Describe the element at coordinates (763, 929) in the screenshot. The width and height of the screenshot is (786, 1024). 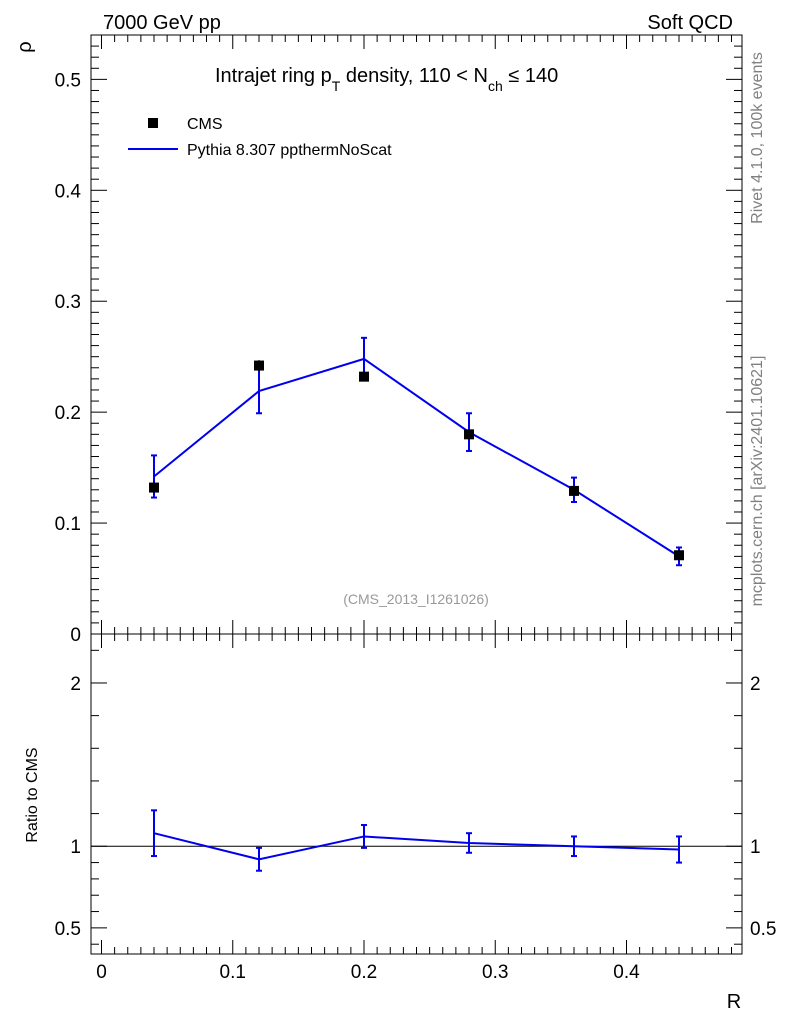
I see `ratio-y-tick-label-right: 0.5` at that location.